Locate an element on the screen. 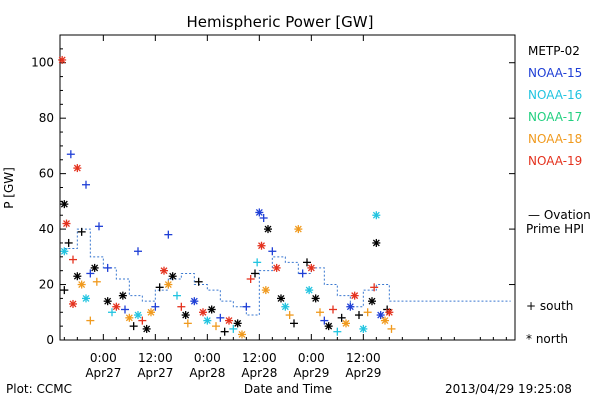  legend-entry-noaa-19: NOAA-19 is located at coordinates (555, 161).